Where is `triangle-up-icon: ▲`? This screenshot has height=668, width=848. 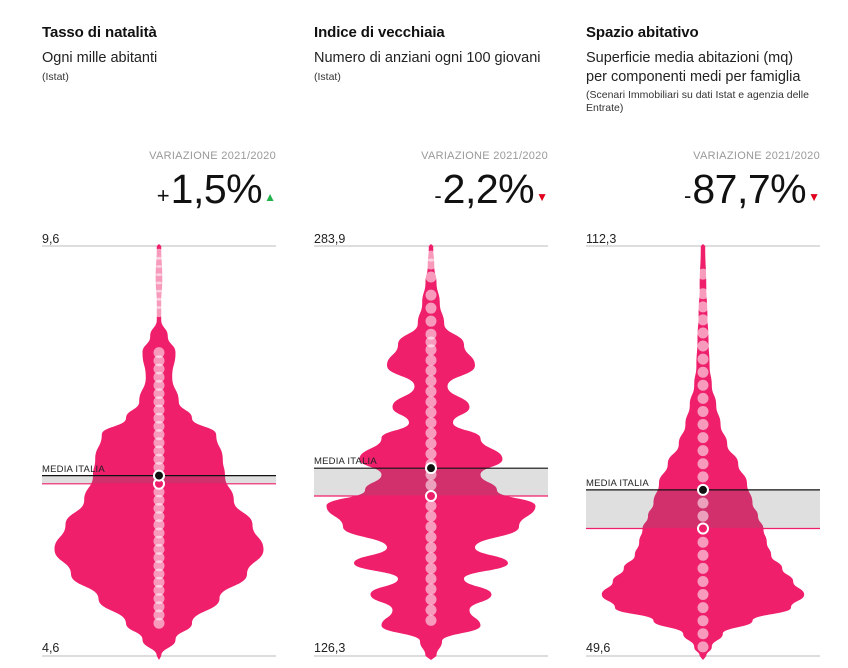
triangle-up-icon: ▲ is located at coordinates (270, 197).